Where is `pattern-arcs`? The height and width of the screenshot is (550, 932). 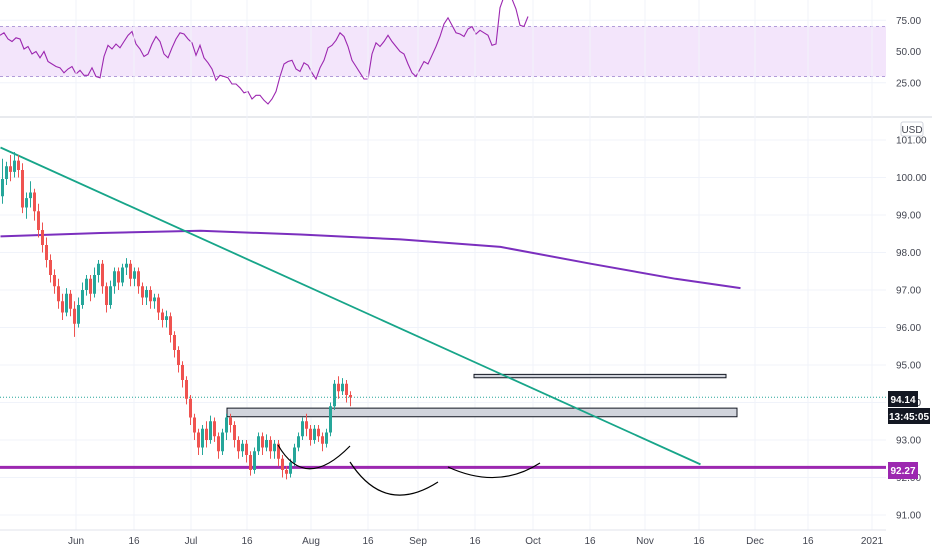
pattern-arcs is located at coordinates (409, 470).